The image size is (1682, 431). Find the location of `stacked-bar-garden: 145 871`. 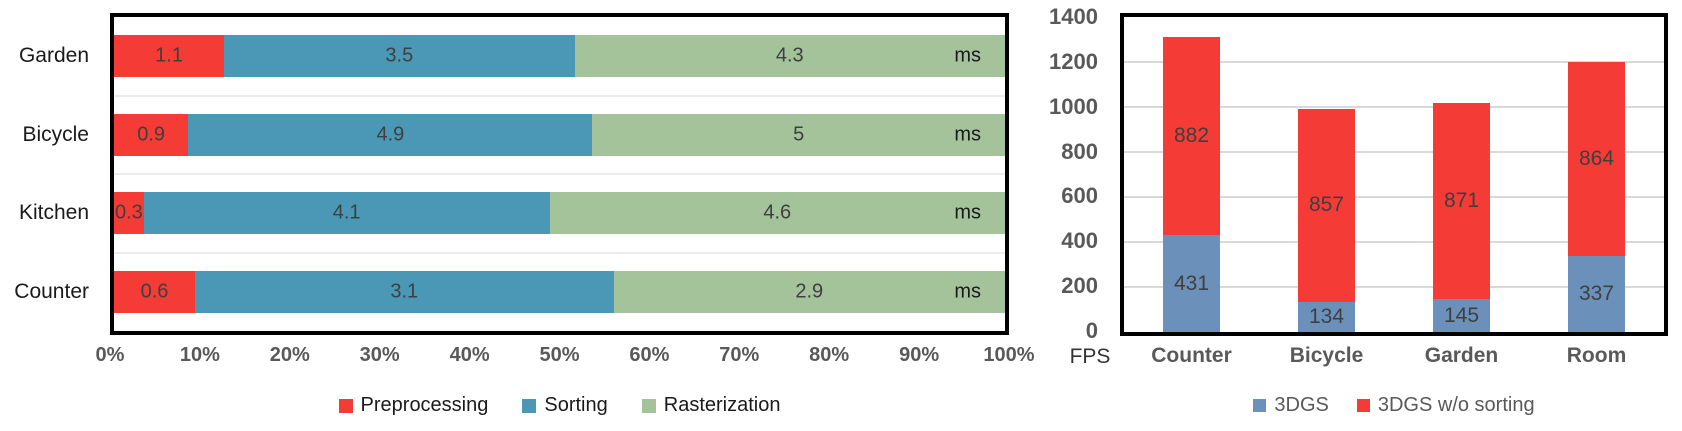

stacked-bar-garden: 145 871 is located at coordinates (1461, 174).